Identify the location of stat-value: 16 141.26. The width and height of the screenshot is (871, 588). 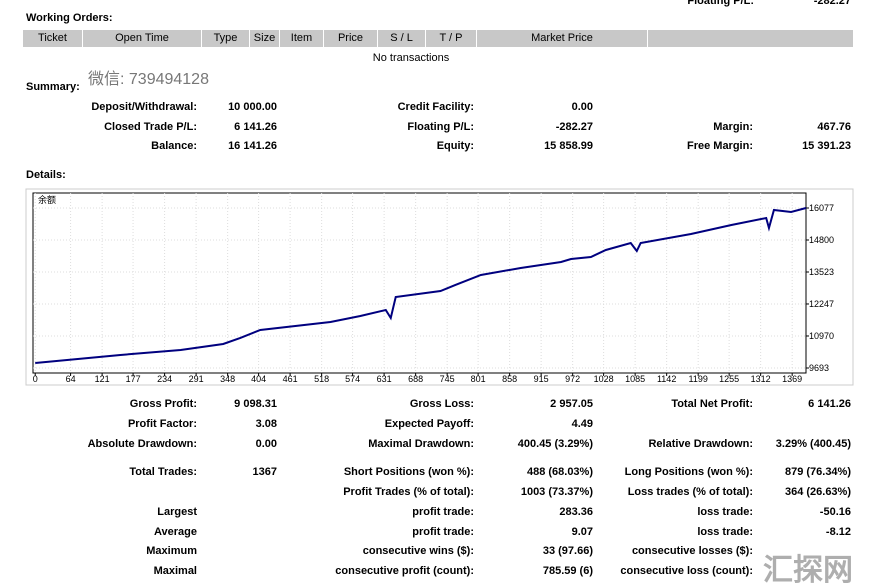
(252, 146).